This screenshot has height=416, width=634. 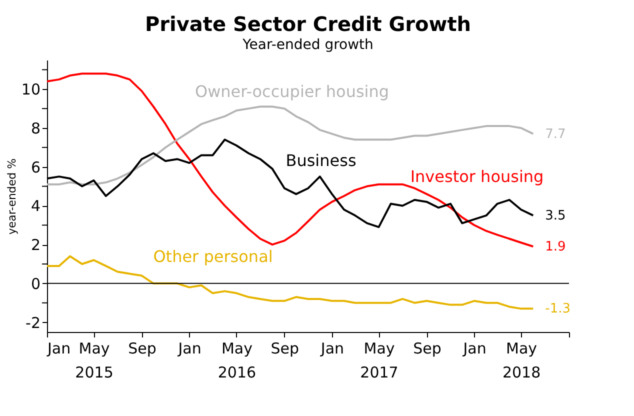 What do you see at coordinates (35, 129) in the screenshot?
I see `y-tick-label: 8` at bounding box center [35, 129].